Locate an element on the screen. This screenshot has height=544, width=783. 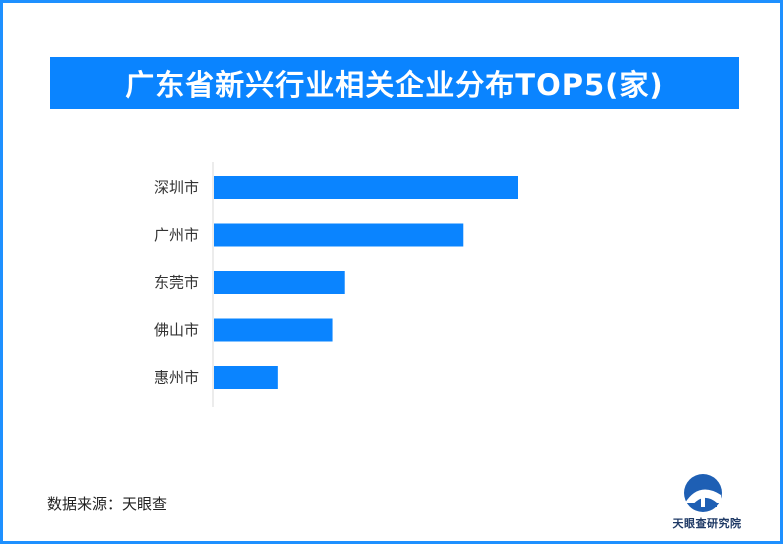
data-source-note: 数据来源：天眼查 is located at coordinates (107, 504).